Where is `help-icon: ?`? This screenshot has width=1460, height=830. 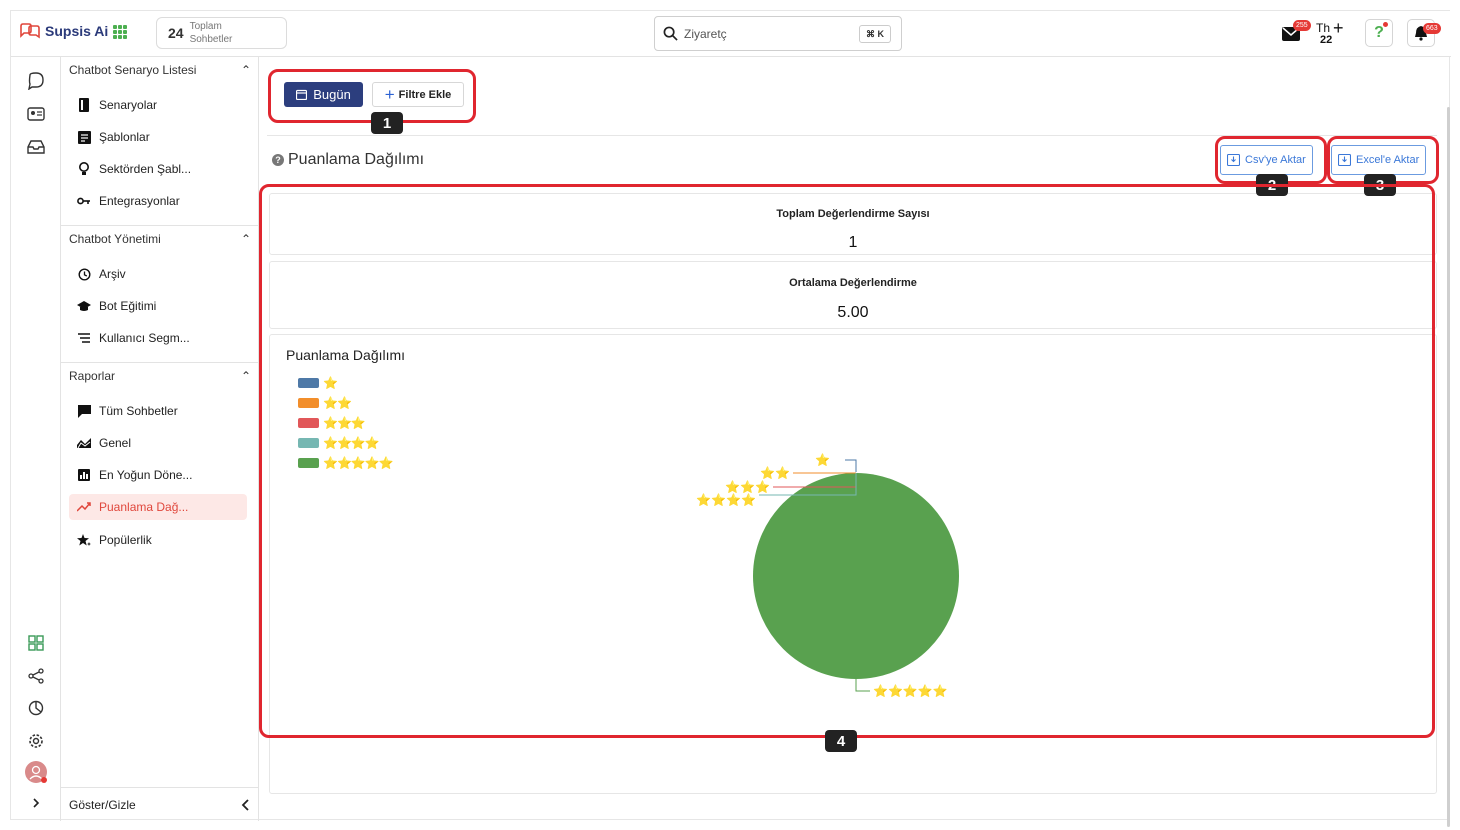
help-icon: ? is located at coordinates (1379, 32).